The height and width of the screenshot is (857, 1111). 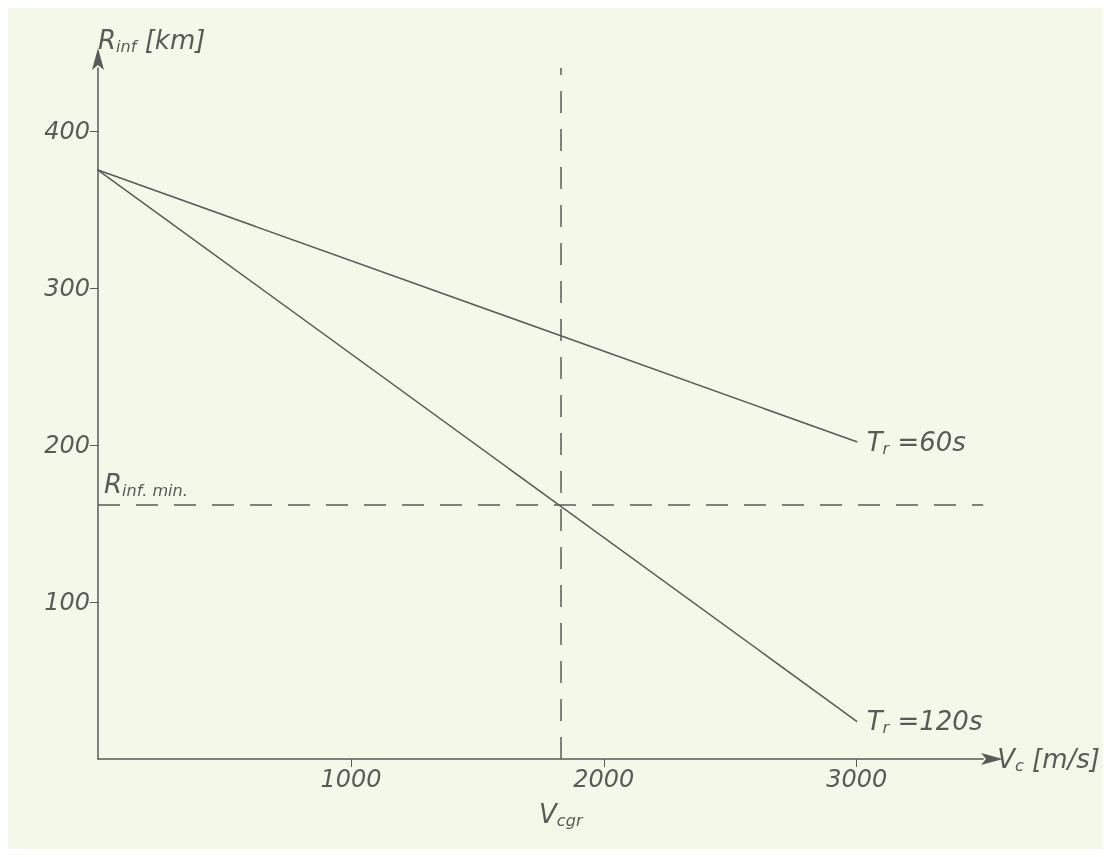 What do you see at coordinates (67, 601) in the screenshot?
I see `y-tick-label: 100` at bounding box center [67, 601].